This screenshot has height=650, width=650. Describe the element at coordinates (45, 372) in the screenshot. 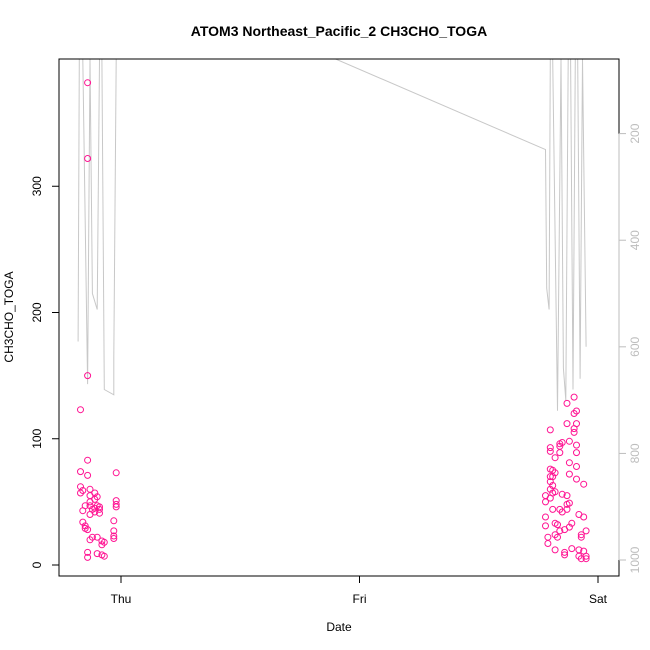

I see `y-axis: 0 100 200 300` at that location.